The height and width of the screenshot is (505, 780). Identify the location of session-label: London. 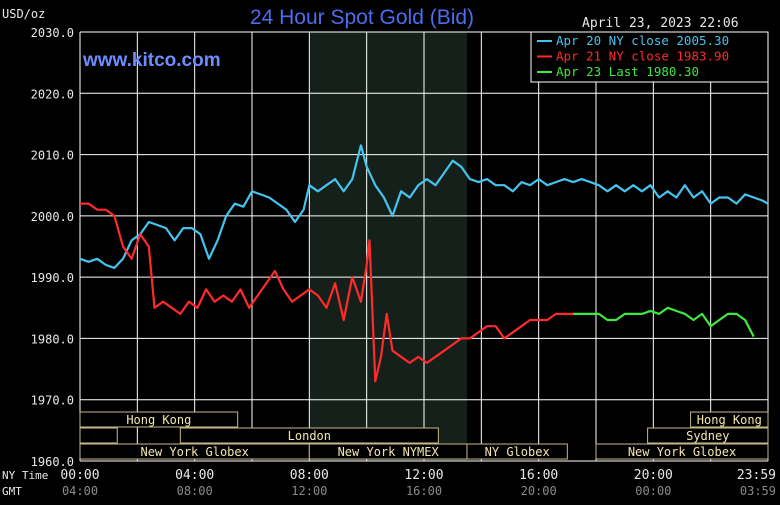
(309, 436).